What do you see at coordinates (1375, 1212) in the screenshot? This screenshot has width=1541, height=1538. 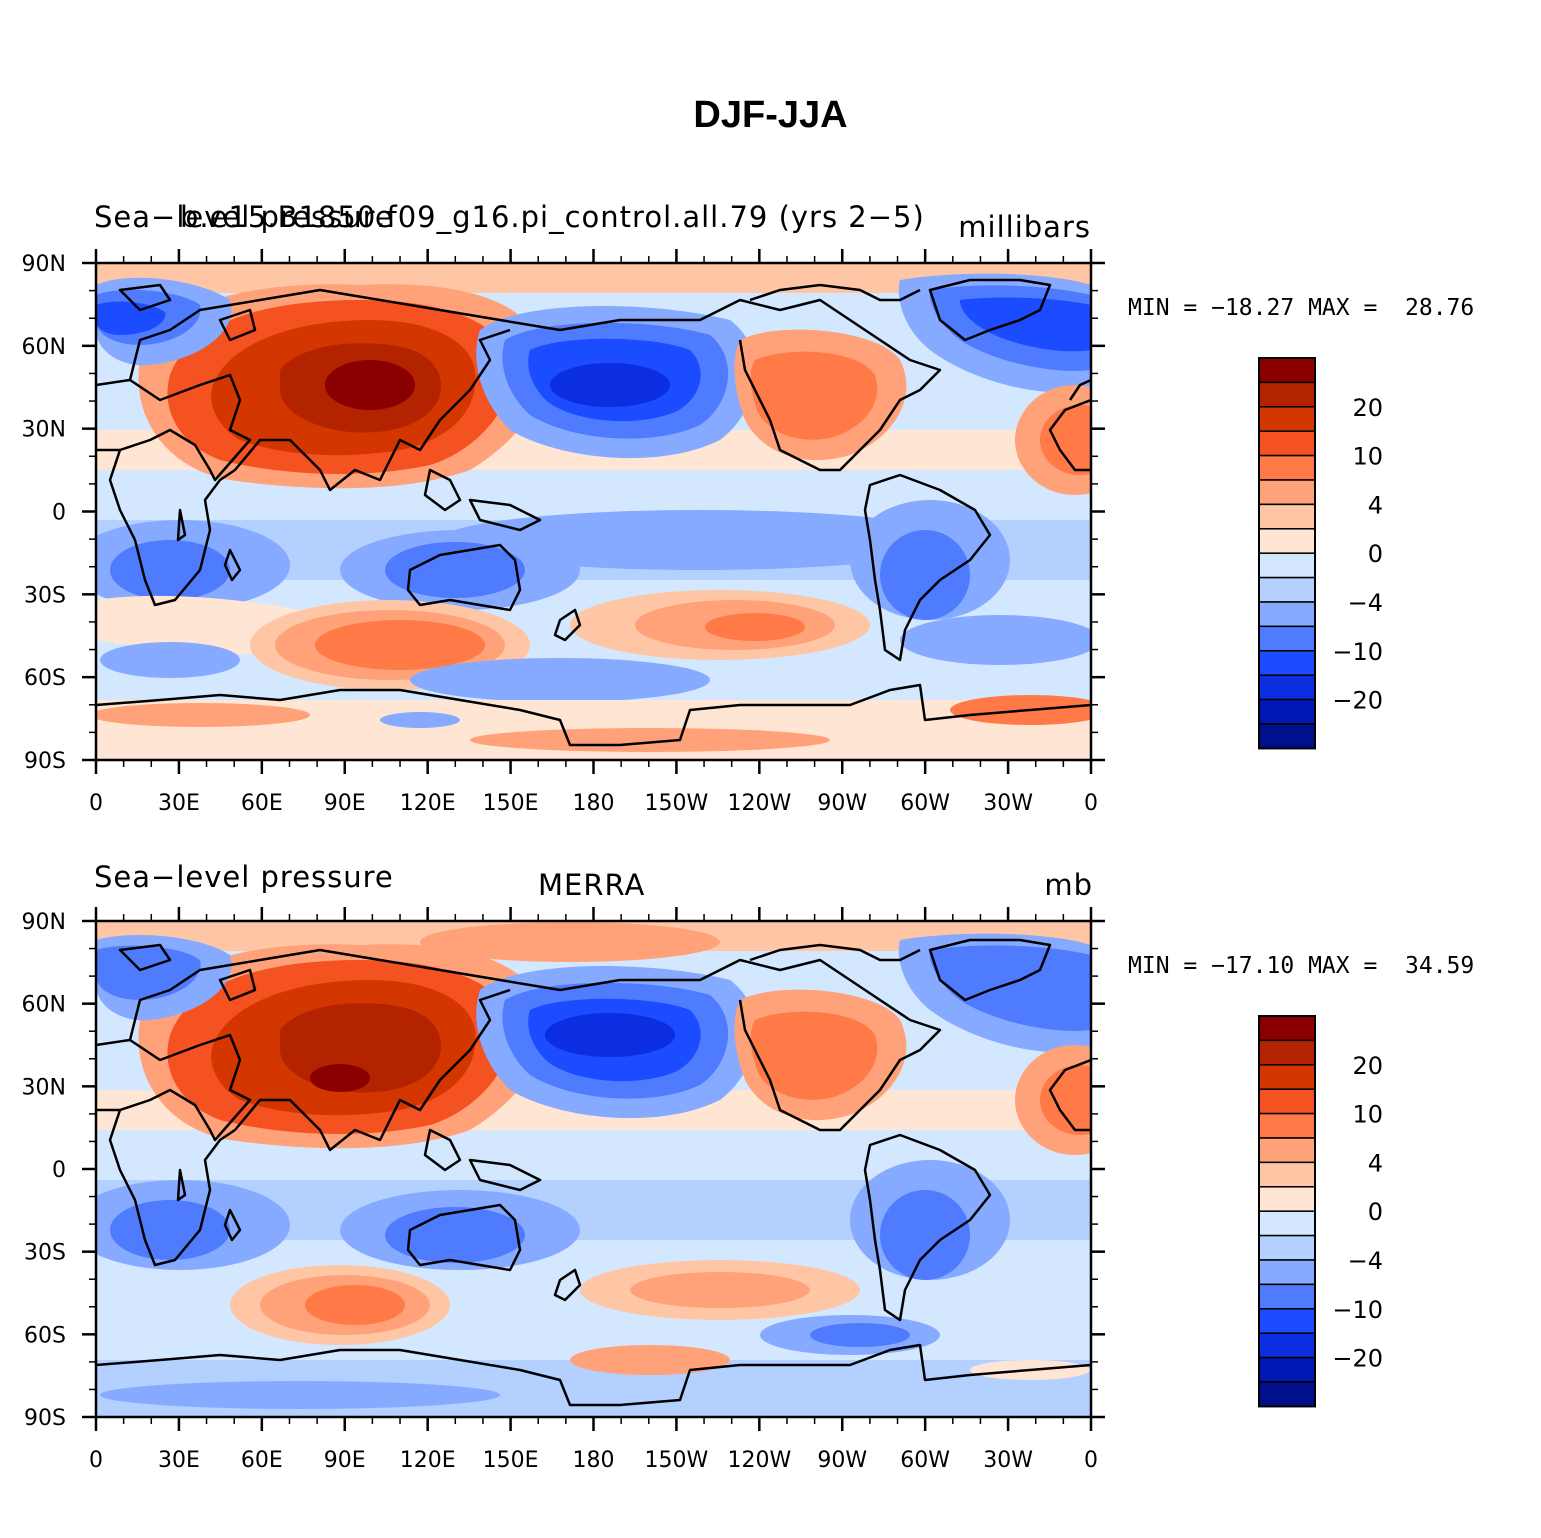 I see `panel2-colorbar-label: 0` at bounding box center [1375, 1212].